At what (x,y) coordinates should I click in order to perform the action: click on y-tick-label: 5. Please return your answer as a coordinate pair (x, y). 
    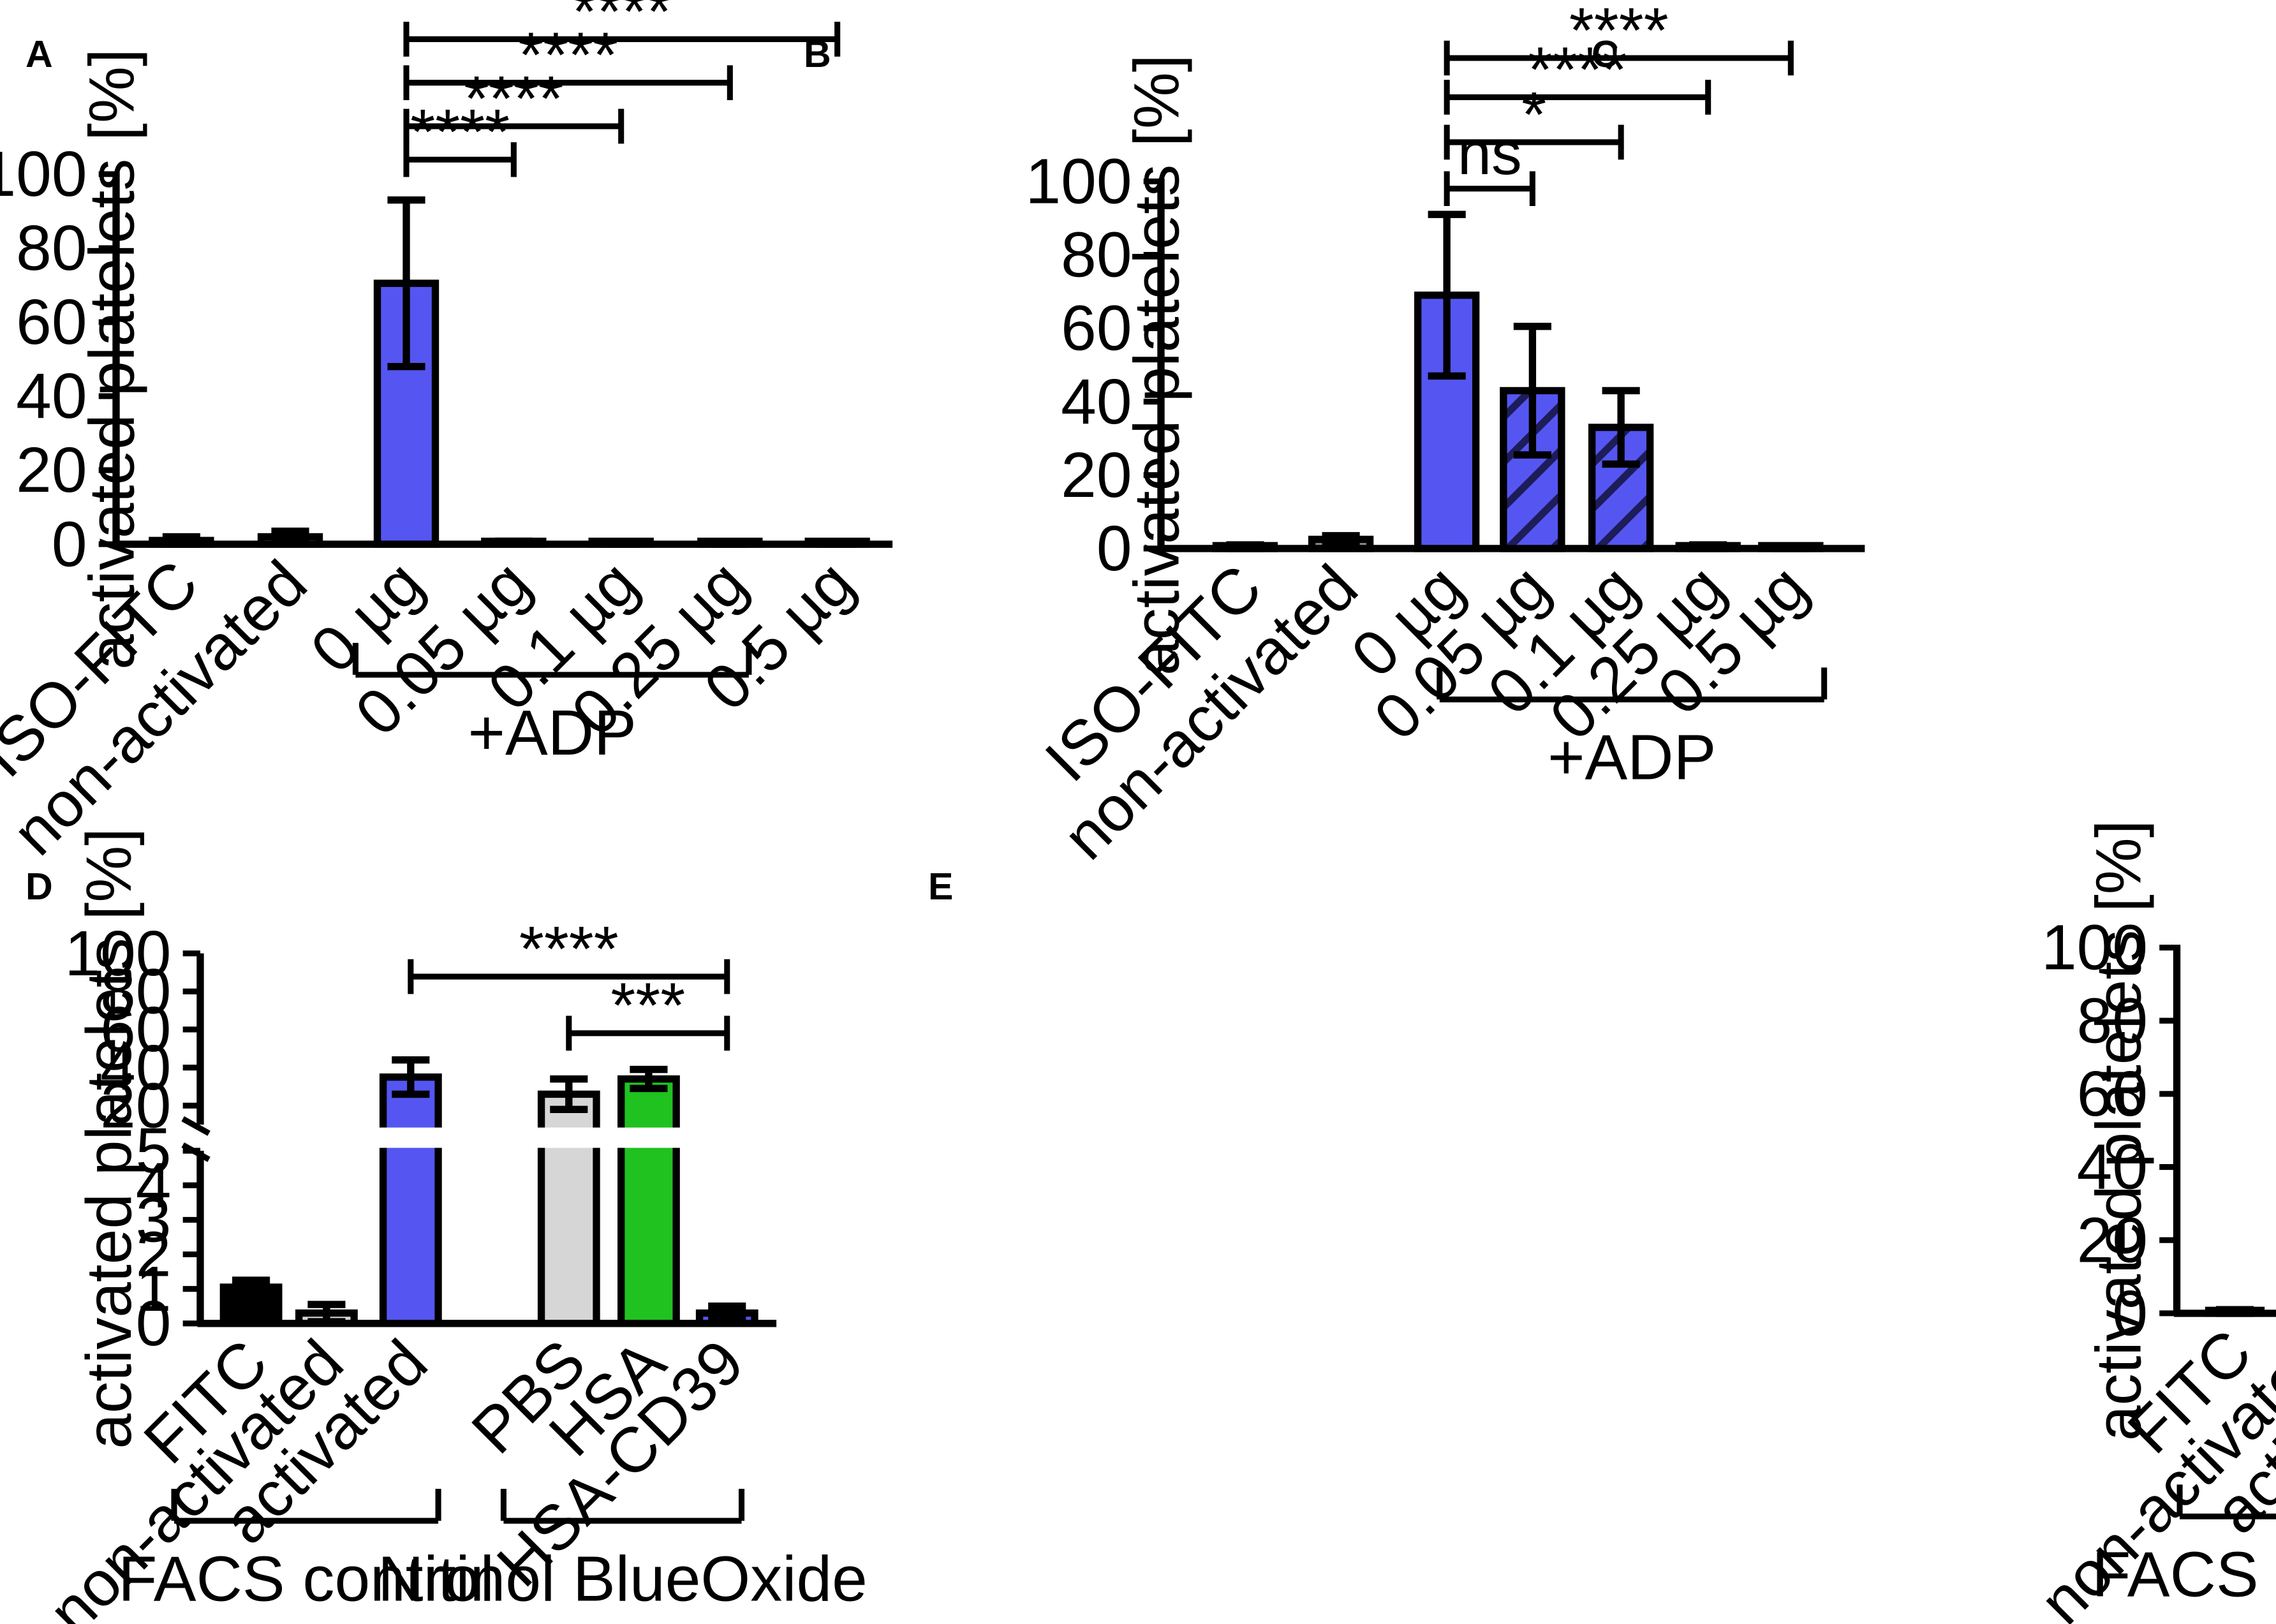
    Looking at the image, I should click on (154, 1150).